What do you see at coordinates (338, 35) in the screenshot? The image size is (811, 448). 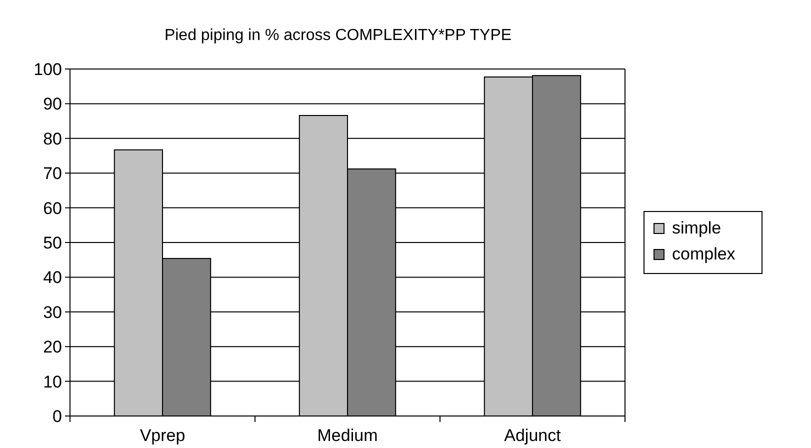 I see `chart-title: Pied piping in % across COMPLEXITY*PP TYPE` at bounding box center [338, 35].